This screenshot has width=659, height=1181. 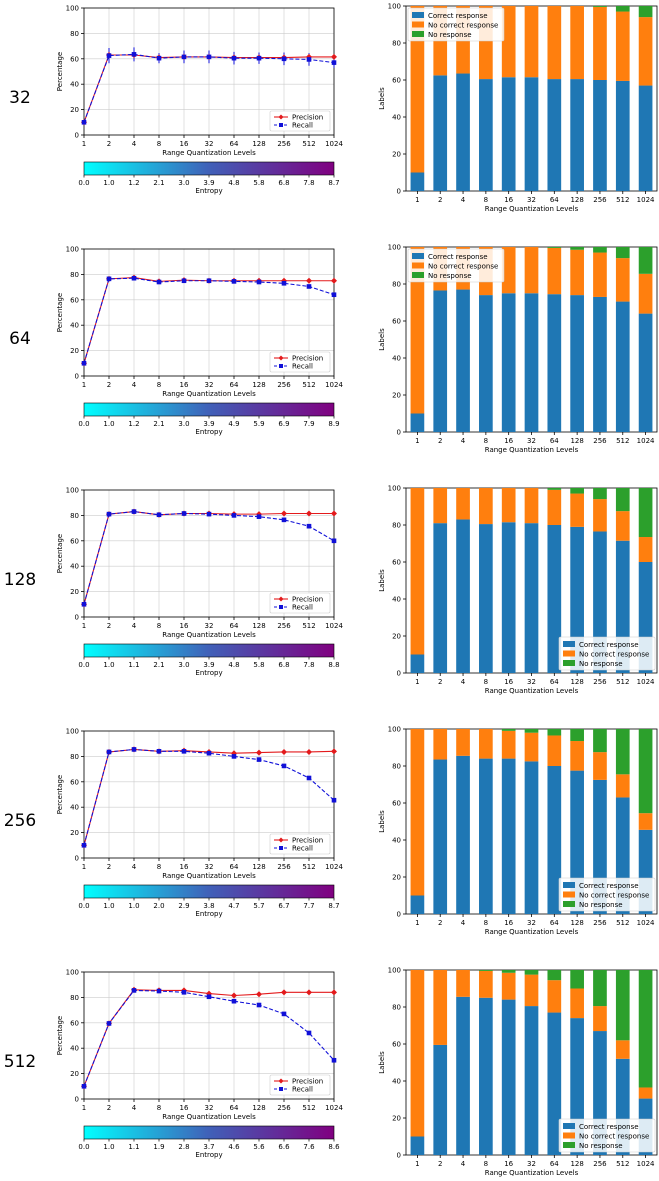 What do you see at coordinates (307, 600) in the screenshot?
I see `legend-label-precision: Precision` at bounding box center [307, 600].